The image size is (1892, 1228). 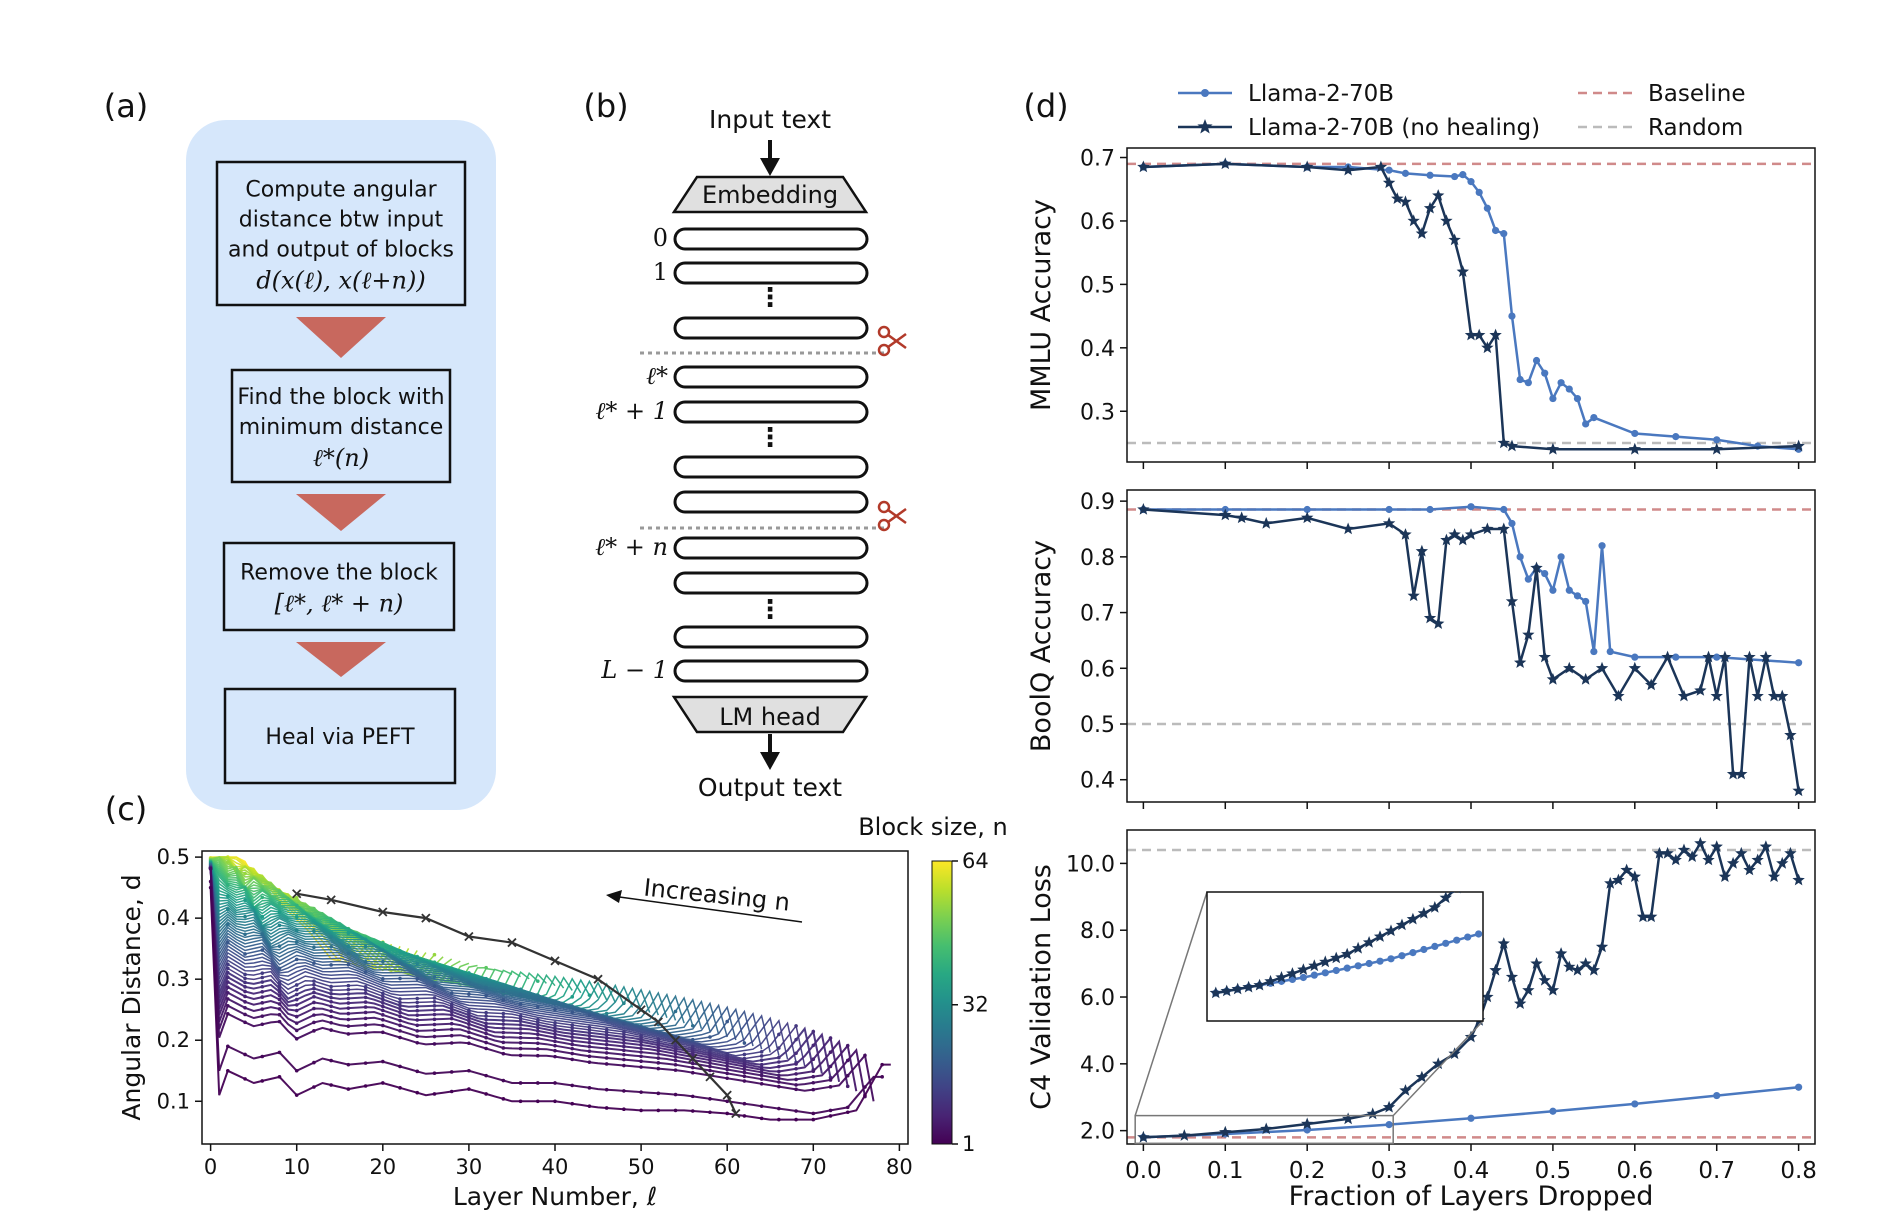 I want to click on scissors-blade, so click(x=897, y=340).